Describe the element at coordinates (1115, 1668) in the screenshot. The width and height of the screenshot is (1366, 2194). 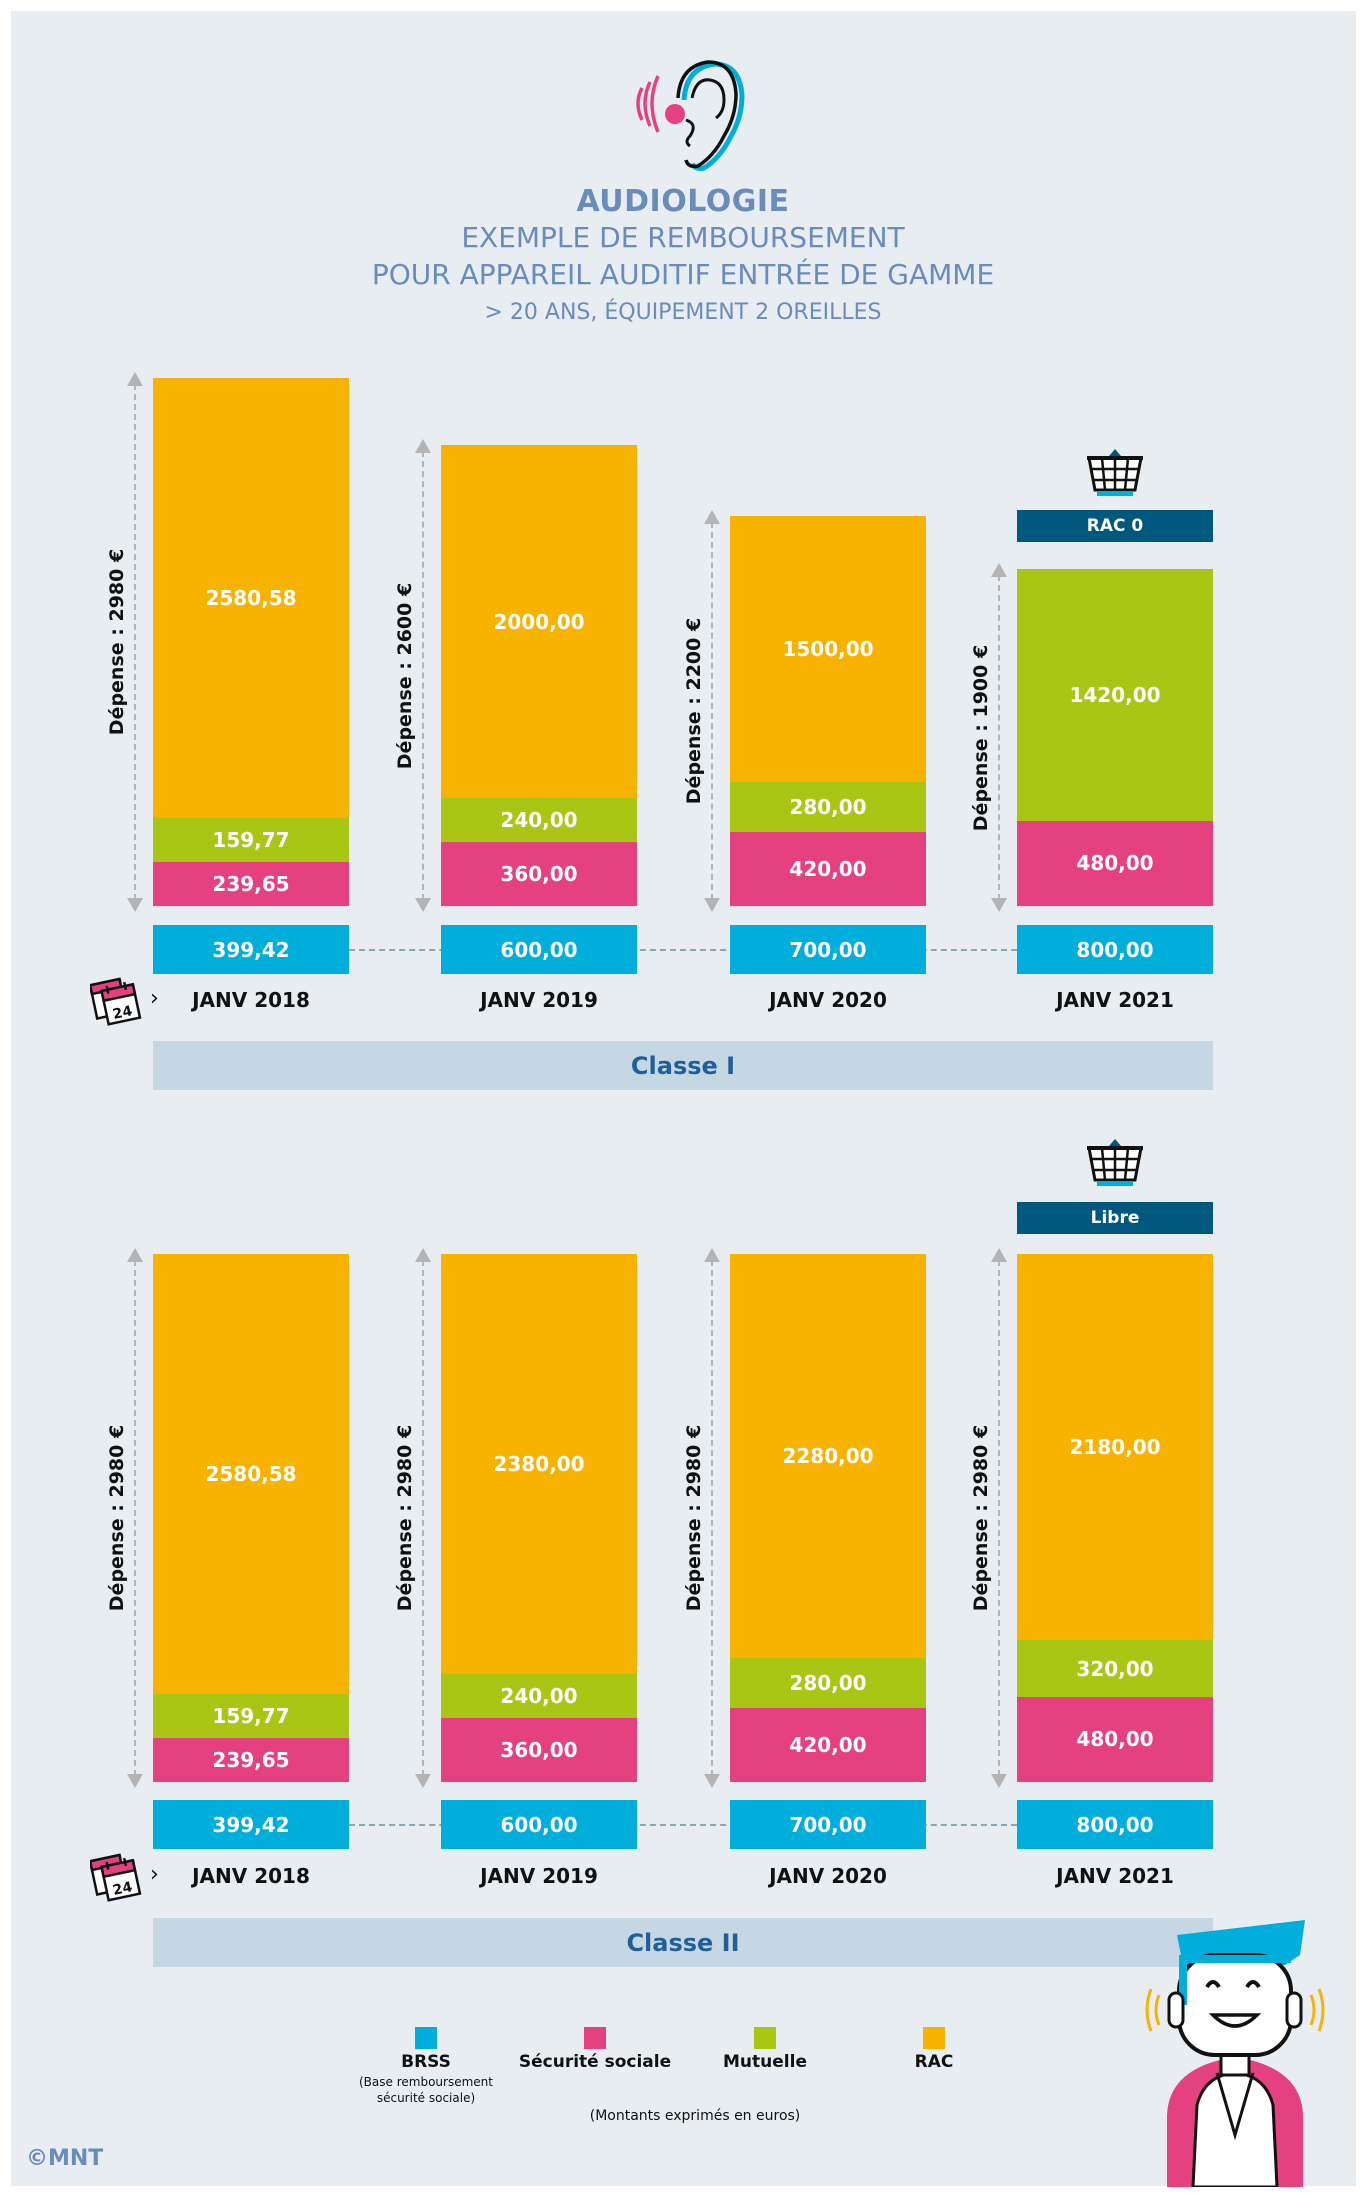
I see `bar-segment-mutuelle: 320,00` at that location.